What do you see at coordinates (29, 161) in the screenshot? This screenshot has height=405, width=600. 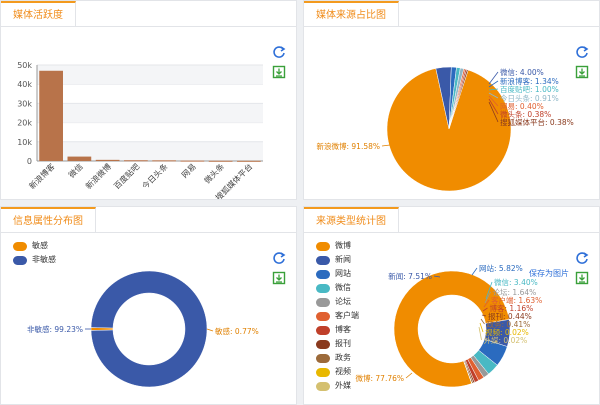 I see `y-tick-label: 0` at bounding box center [29, 161].